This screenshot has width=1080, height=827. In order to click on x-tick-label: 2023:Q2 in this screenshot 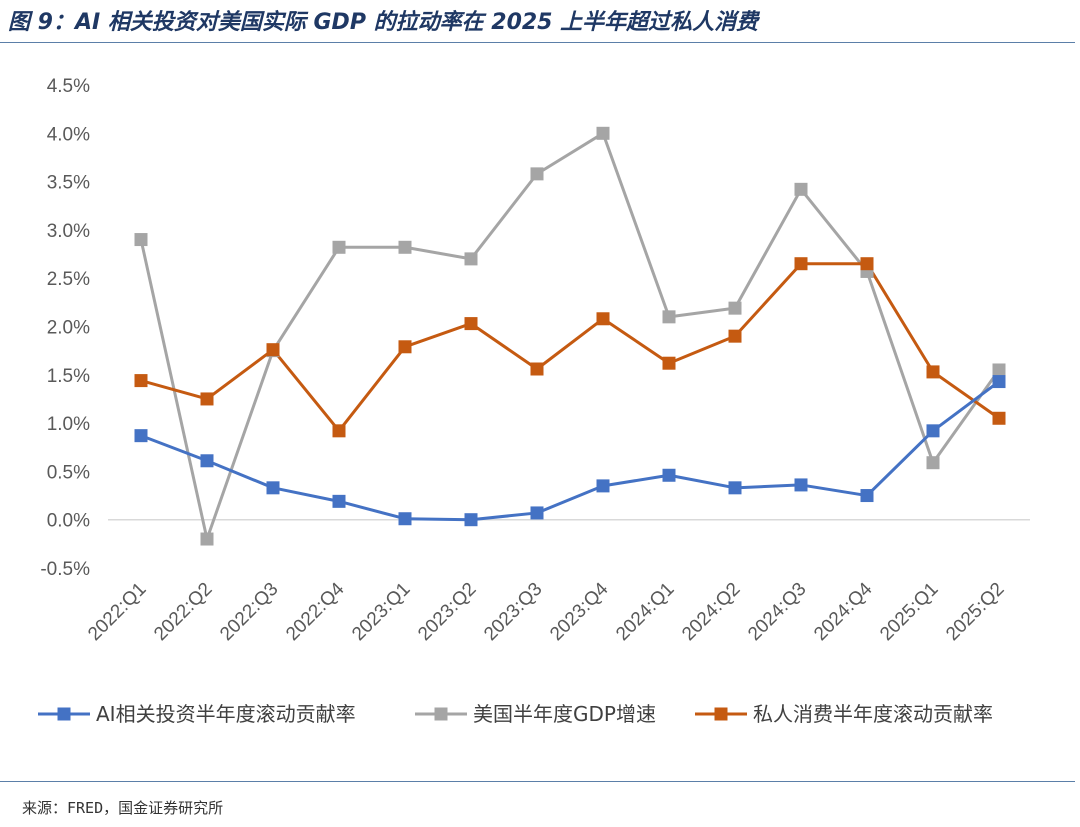, I will do `click(447, 612)`.